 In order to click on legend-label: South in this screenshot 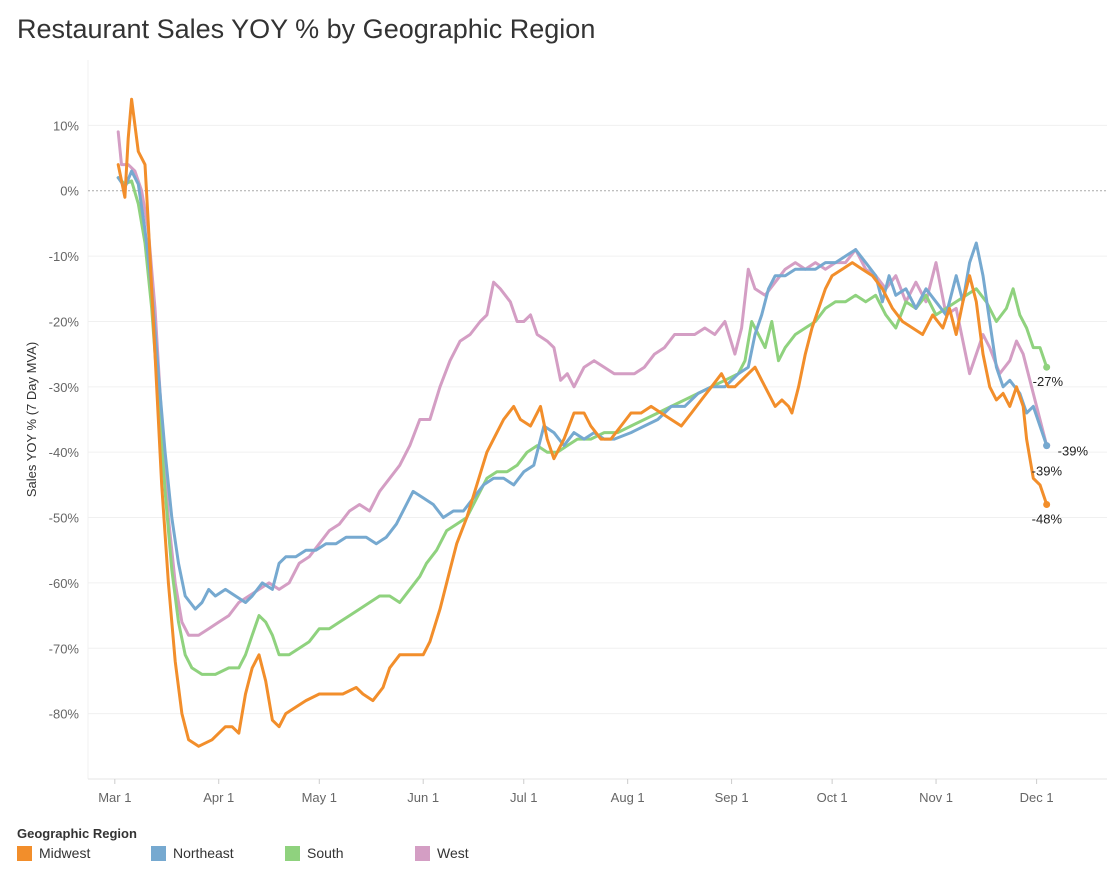, I will do `click(325, 853)`.